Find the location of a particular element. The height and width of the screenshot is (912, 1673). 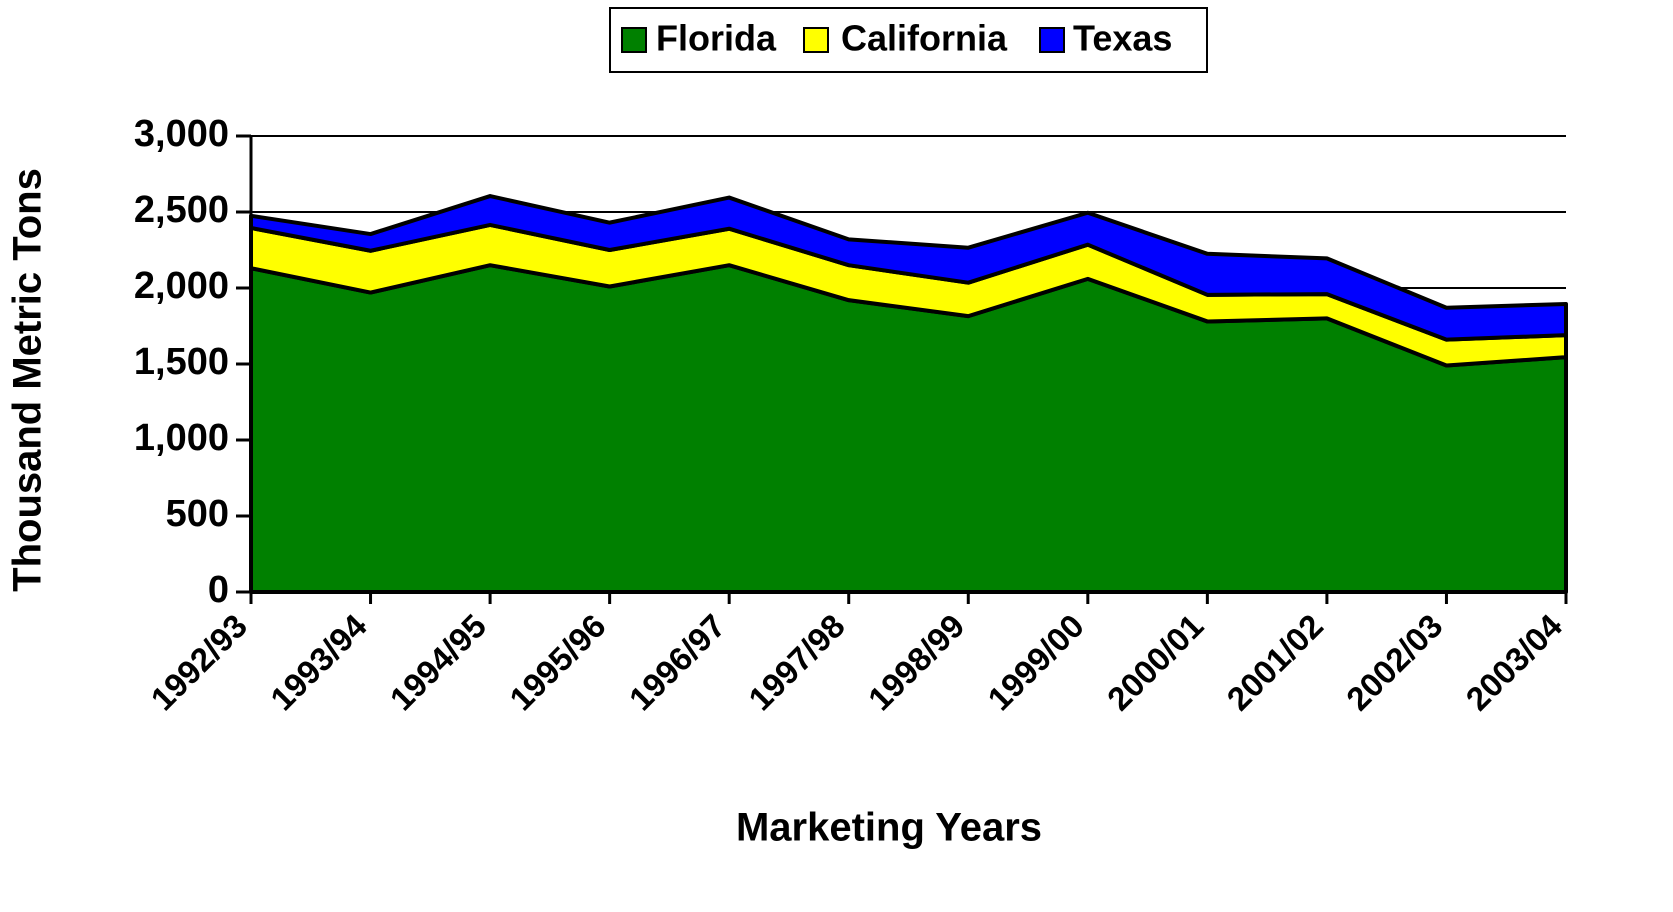

y-tick-label: 3,000 is located at coordinates (181, 134).